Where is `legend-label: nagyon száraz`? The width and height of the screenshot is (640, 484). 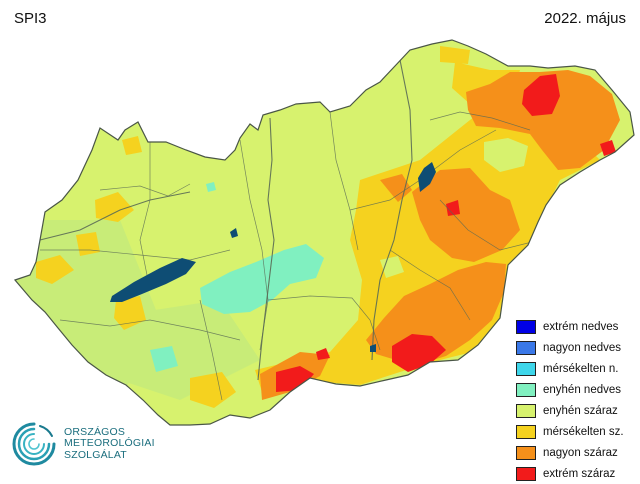
legend-label: nagyon száraz is located at coordinates (580, 452).